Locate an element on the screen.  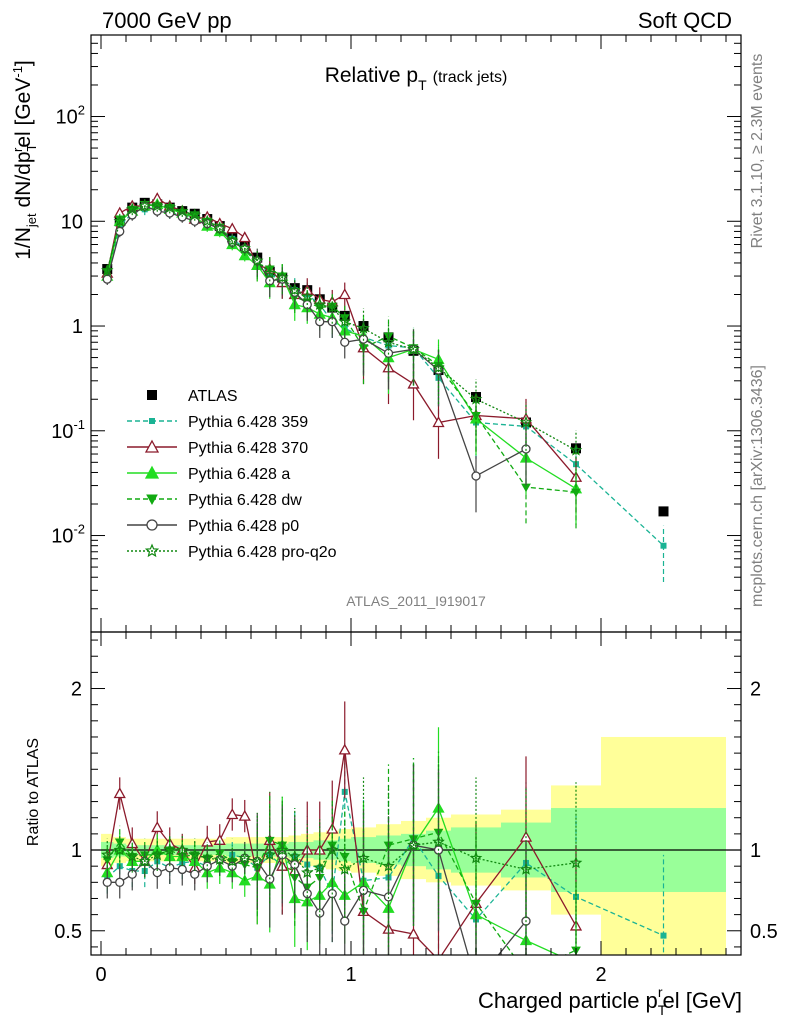
ratio-point-pdw is located at coordinates (119, 842).